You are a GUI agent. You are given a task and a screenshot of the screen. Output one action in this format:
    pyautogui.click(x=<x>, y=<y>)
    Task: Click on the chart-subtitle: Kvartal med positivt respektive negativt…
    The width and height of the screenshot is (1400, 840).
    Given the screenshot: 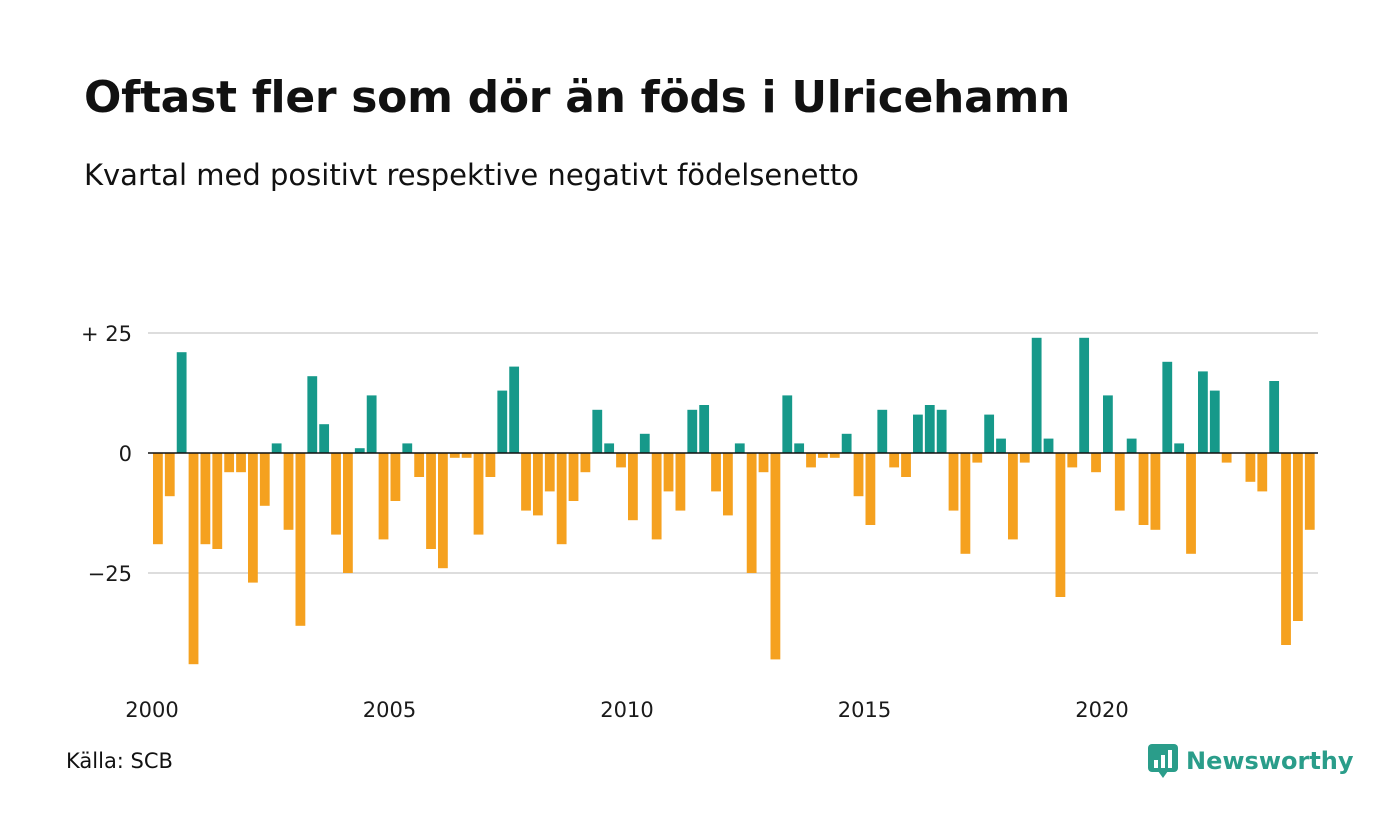 What is the action you would take?
    pyautogui.click(x=471, y=175)
    